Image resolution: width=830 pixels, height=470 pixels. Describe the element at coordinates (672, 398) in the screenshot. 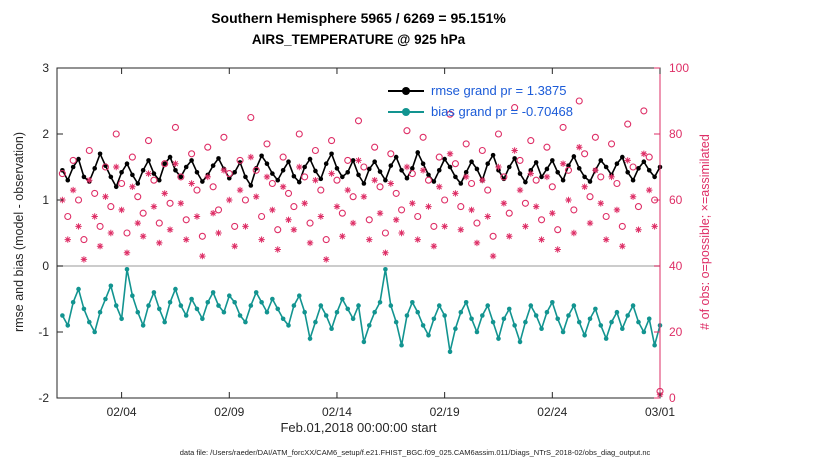

I see `right-y-tick-label: 0` at that location.